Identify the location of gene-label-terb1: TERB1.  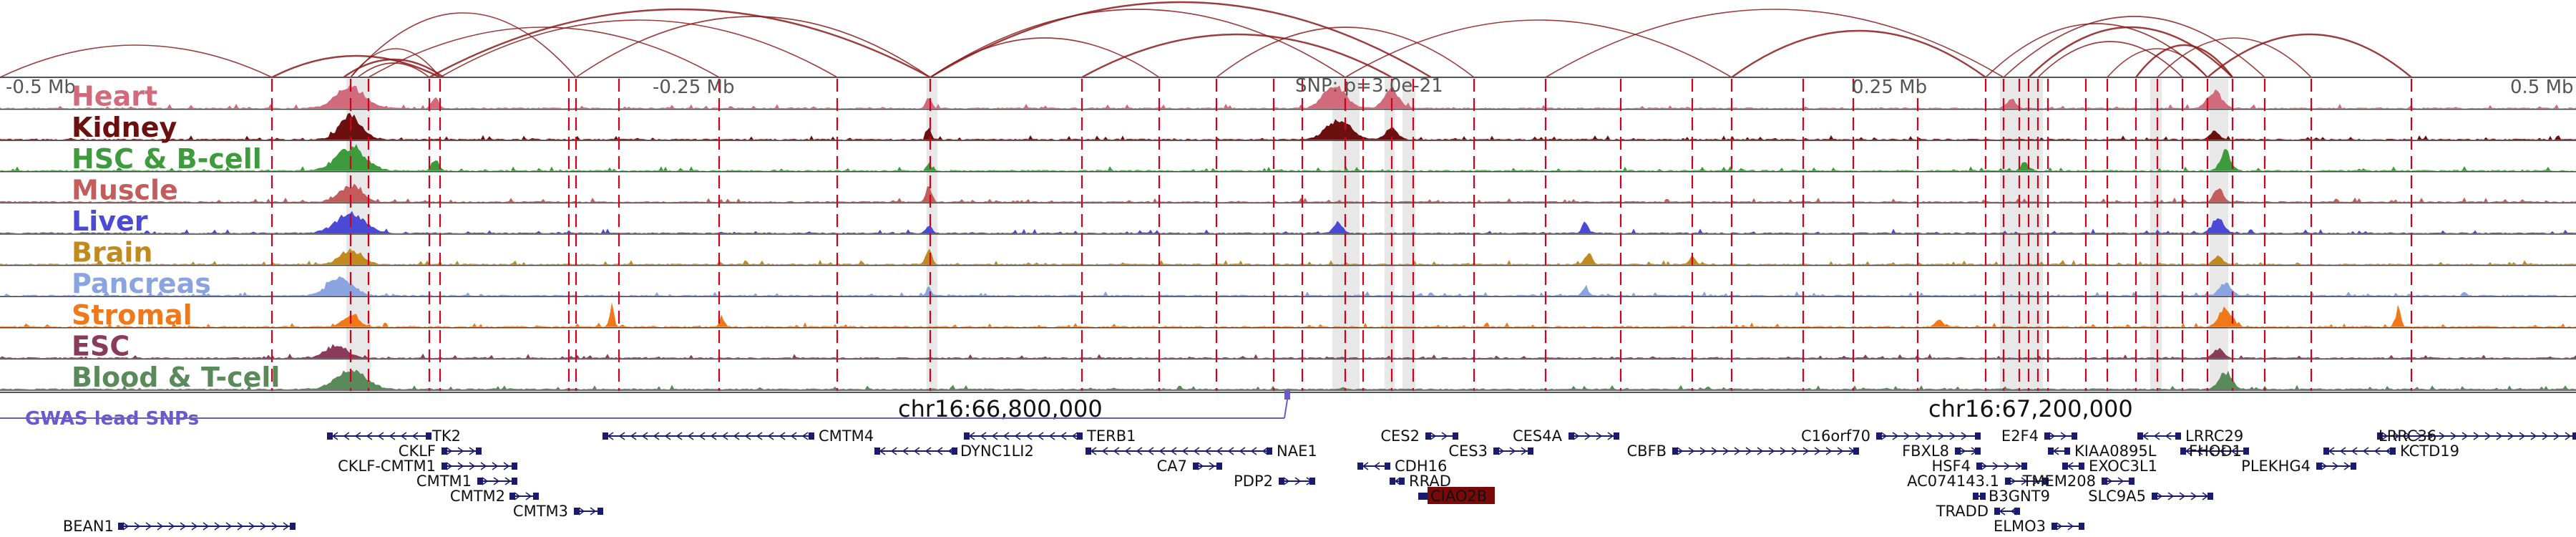
(1111, 436).